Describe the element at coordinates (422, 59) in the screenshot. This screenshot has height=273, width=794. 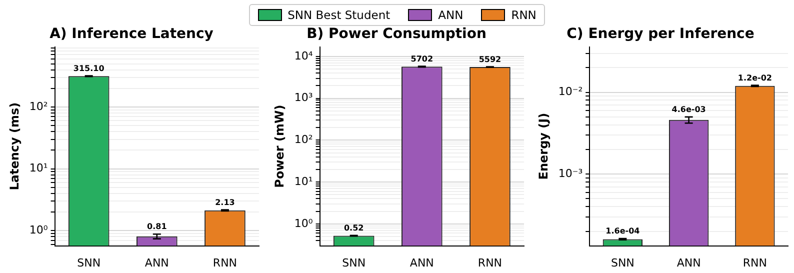
I see `data-label: 5702` at that location.